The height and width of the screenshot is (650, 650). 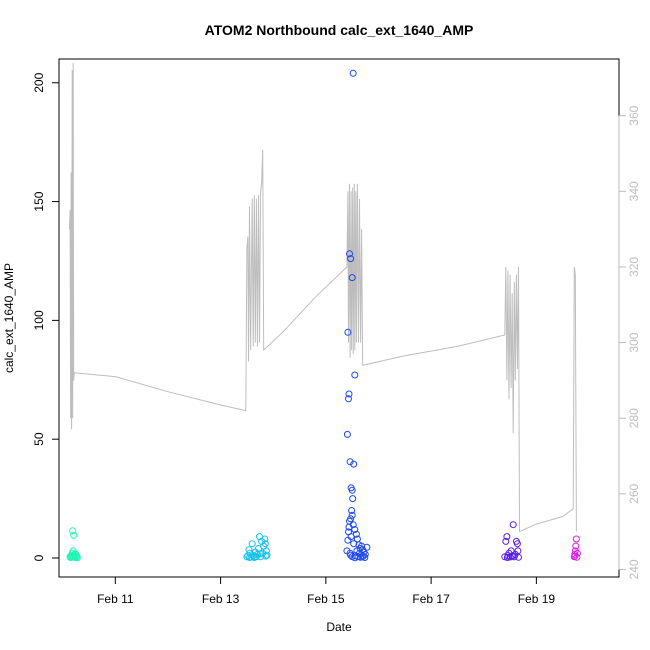 What do you see at coordinates (39, 557) in the screenshot?
I see `y-tick-label: 0` at bounding box center [39, 557].